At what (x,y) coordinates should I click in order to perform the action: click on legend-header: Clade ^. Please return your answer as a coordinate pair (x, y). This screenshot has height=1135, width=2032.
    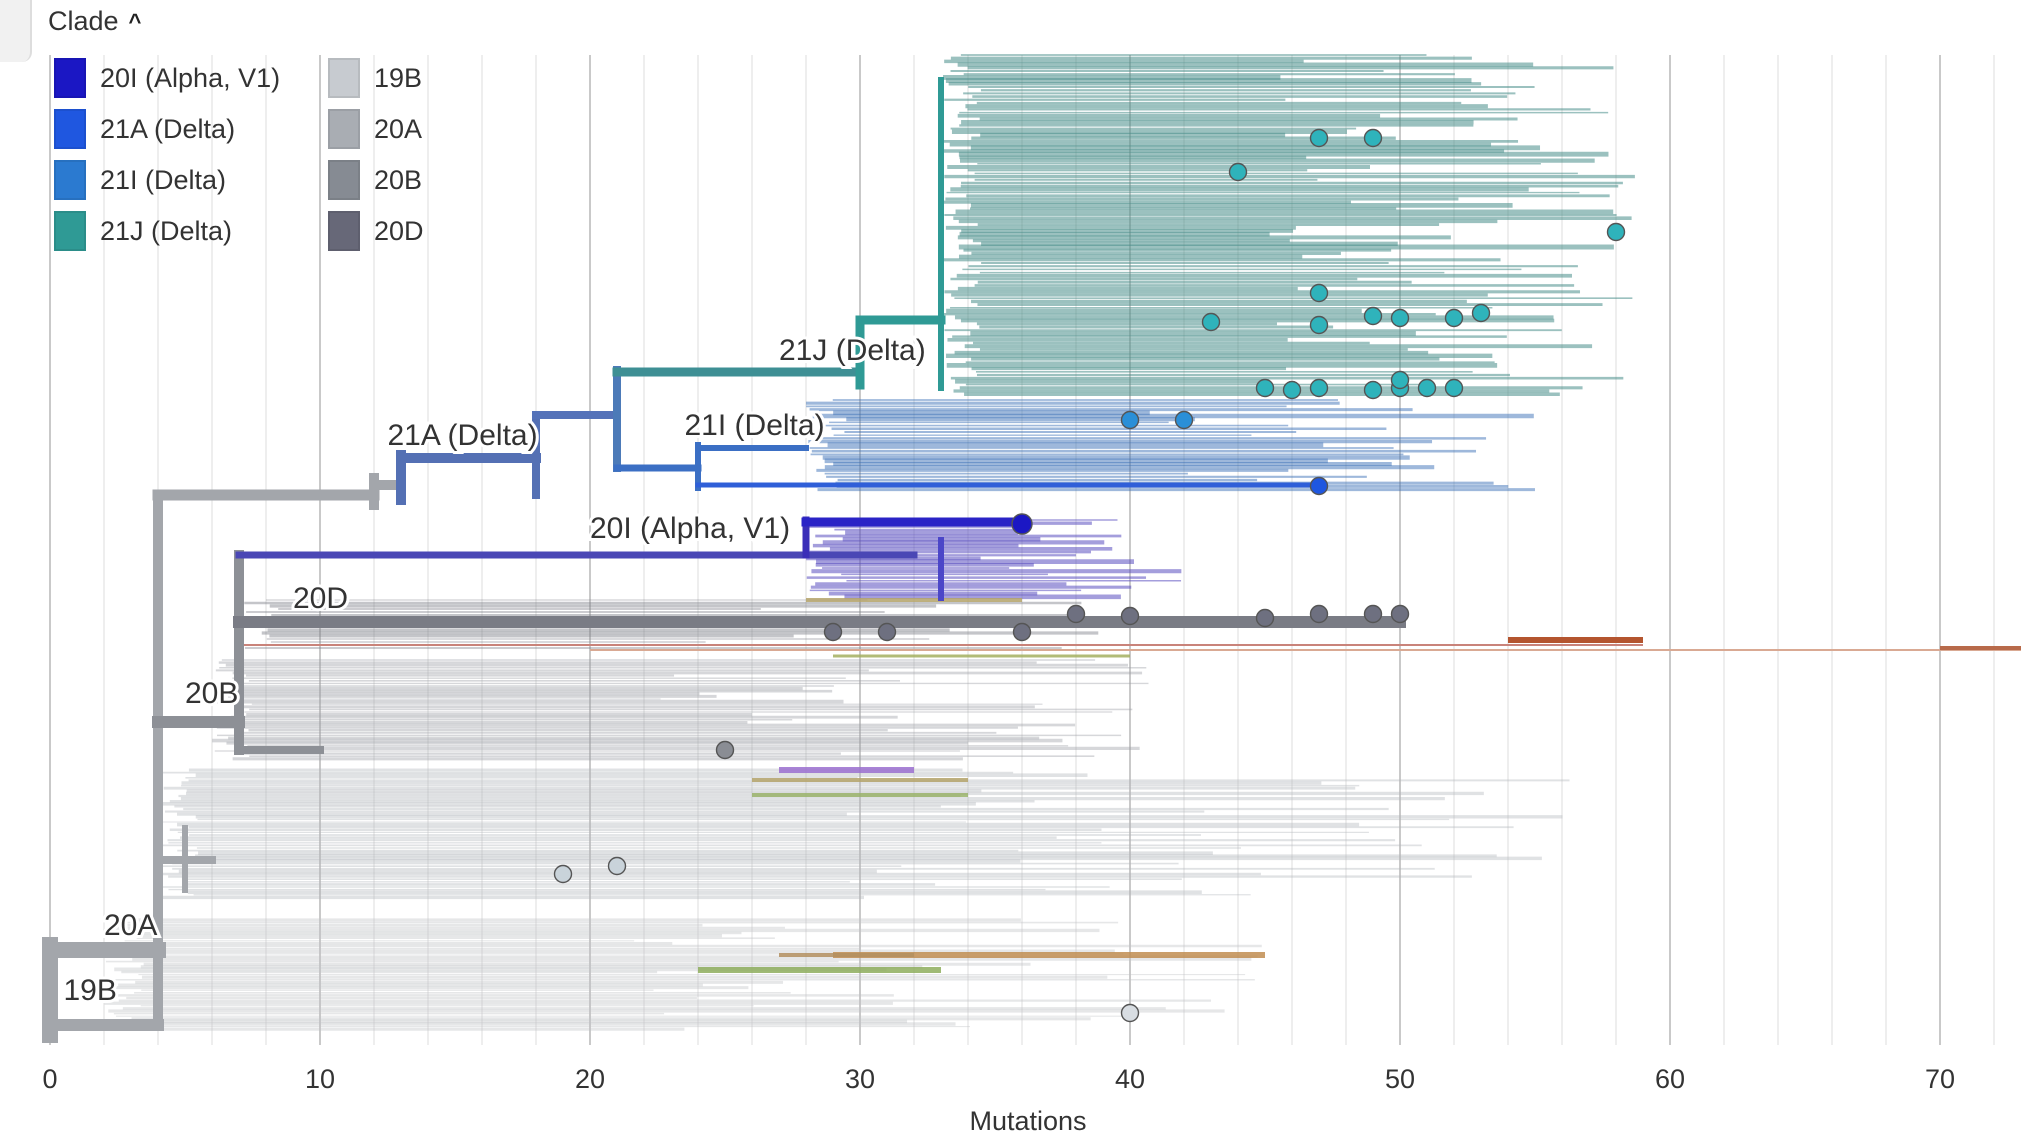
    Looking at the image, I should click on (94, 21).